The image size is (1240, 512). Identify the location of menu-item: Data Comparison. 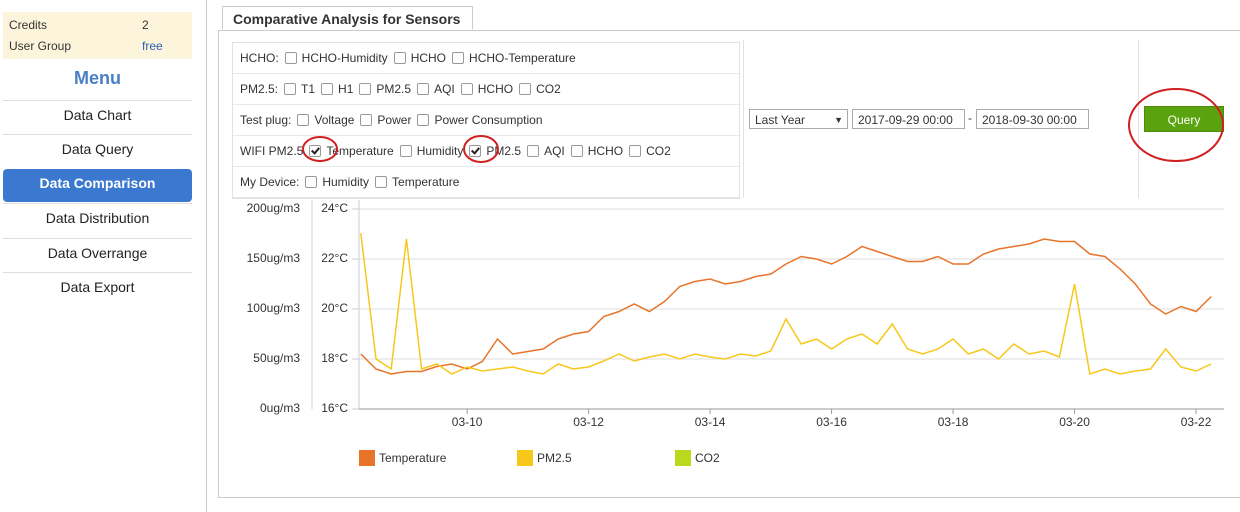
(97, 185).